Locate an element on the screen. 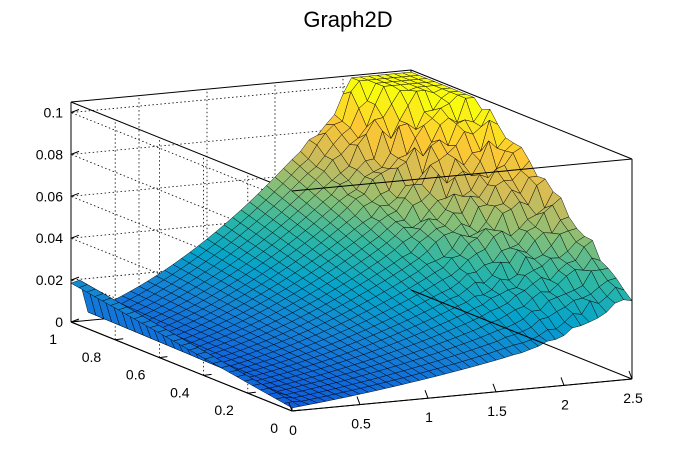 This screenshot has height=472, width=696. z-tick-label: 0.06 is located at coordinates (49, 196).